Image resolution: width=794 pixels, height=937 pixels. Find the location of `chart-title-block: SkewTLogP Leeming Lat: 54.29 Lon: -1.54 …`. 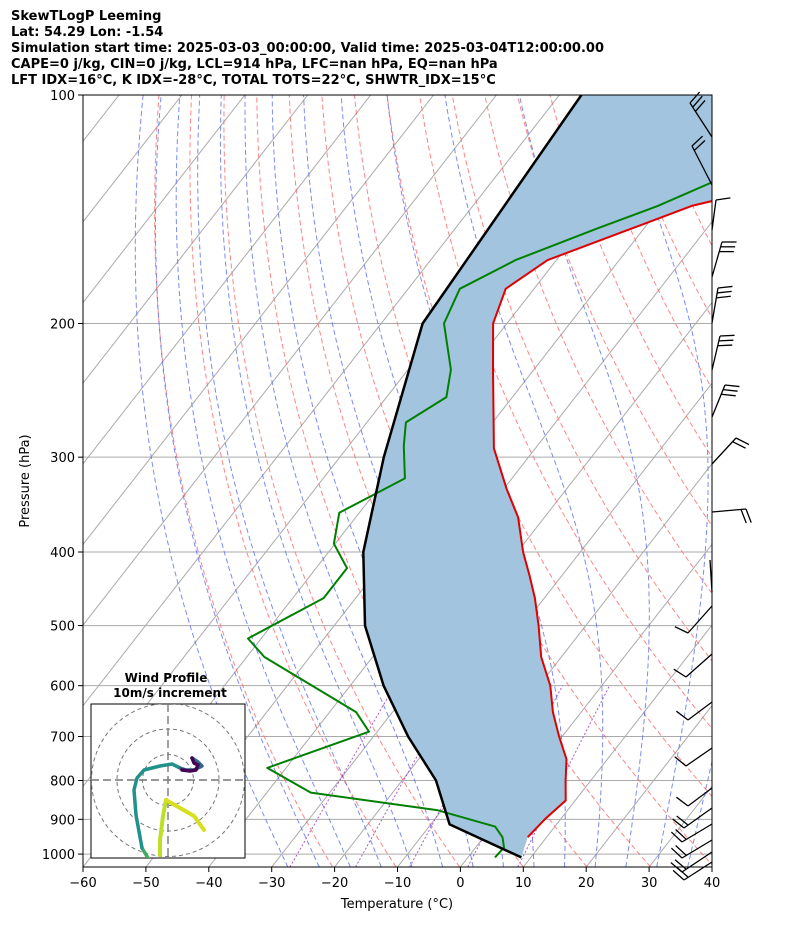

chart-title-block: SkewTLogP Leeming Lat: 54.29 Lon: -1.54 … is located at coordinates (307, 49).